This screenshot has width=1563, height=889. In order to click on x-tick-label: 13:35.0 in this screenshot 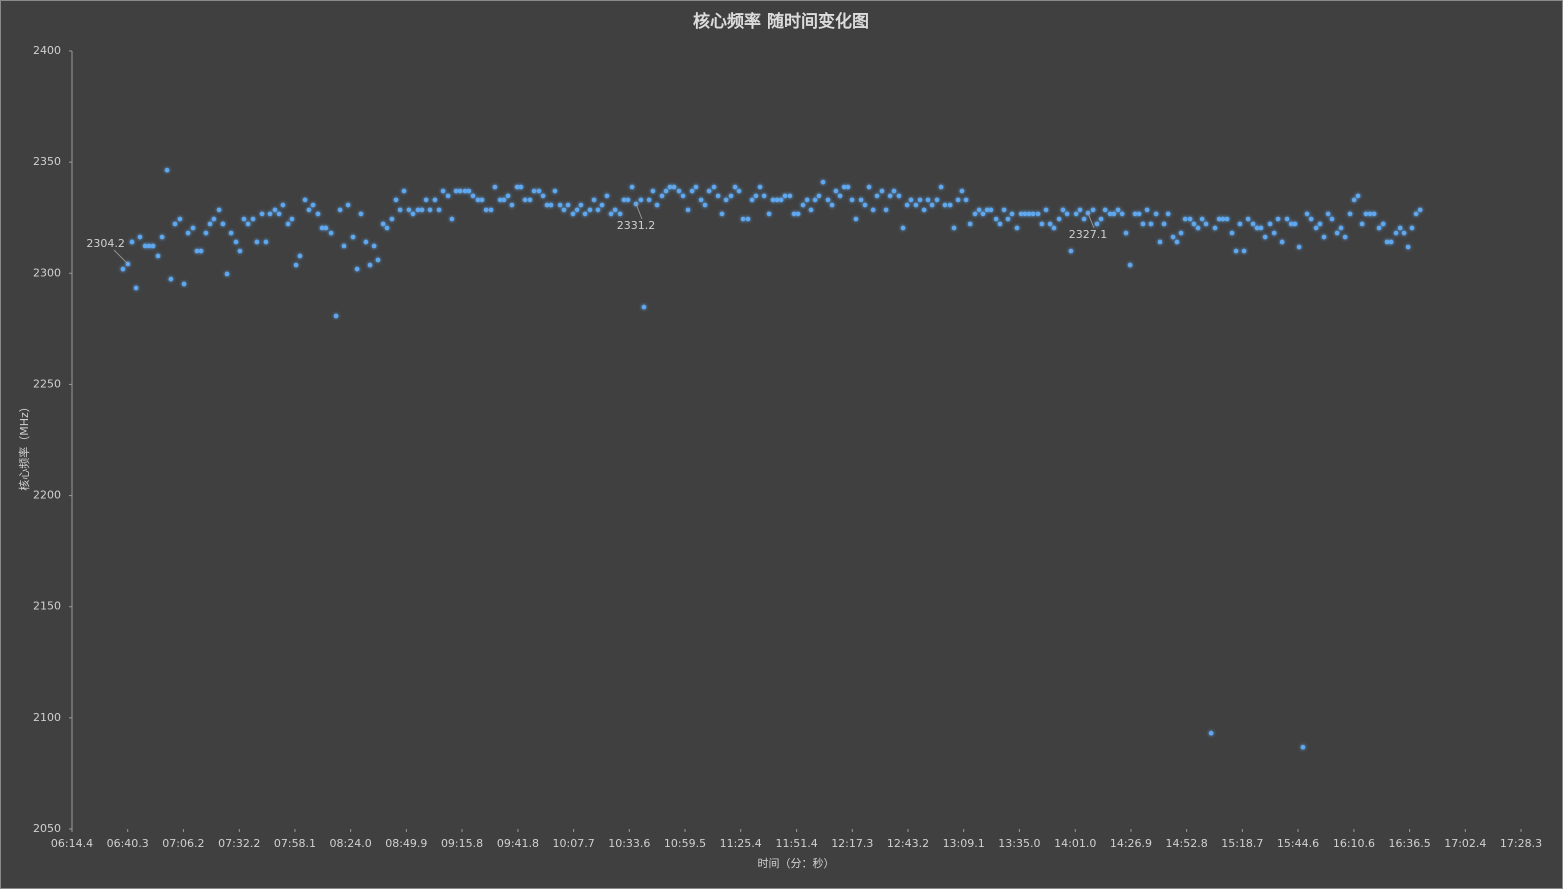, I will do `click(1019, 843)`.